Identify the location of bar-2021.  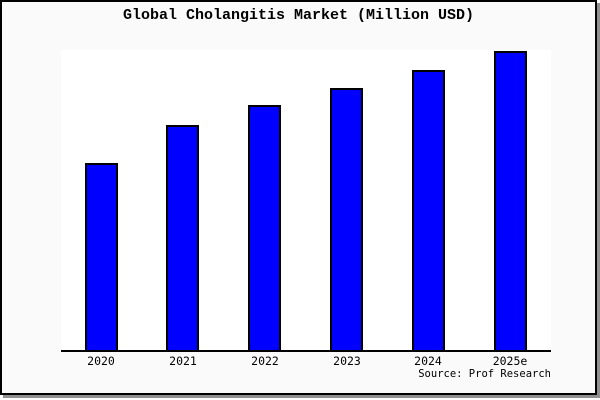
(182, 237).